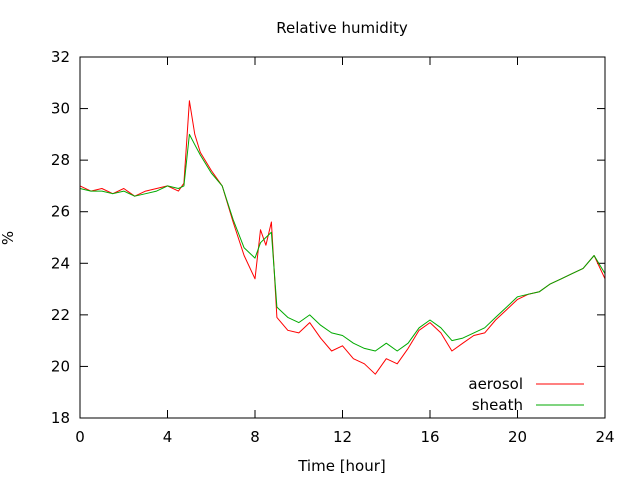  Describe the element at coordinates (517, 437) in the screenshot. I see `x-tick-label: 20` at that location.